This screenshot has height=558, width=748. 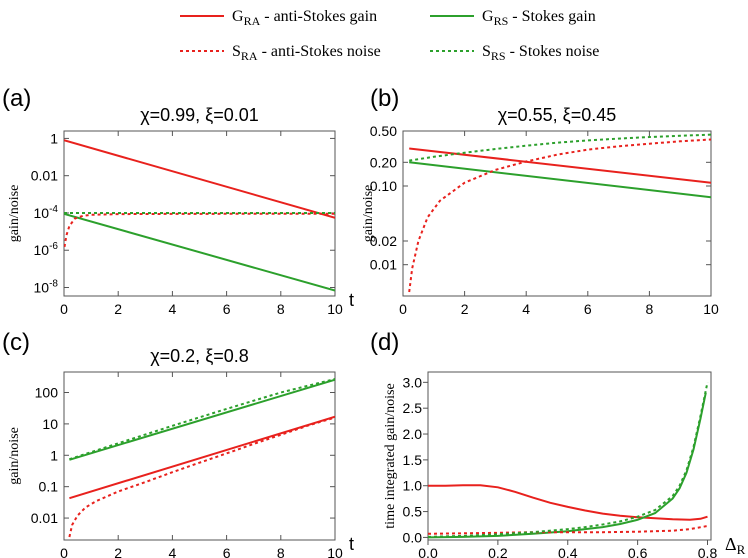 I want to click on y-tick-exp: -6, so click(x=53, y=246).